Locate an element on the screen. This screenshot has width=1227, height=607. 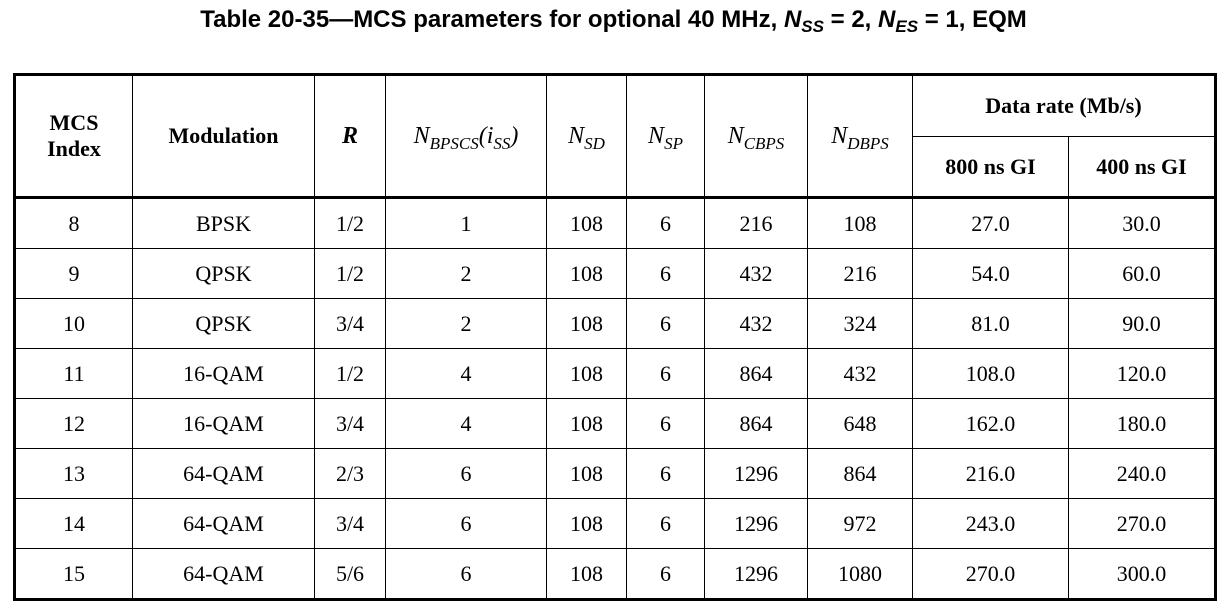
cell-ndbps: 324 is located at coordinates (860, 323).